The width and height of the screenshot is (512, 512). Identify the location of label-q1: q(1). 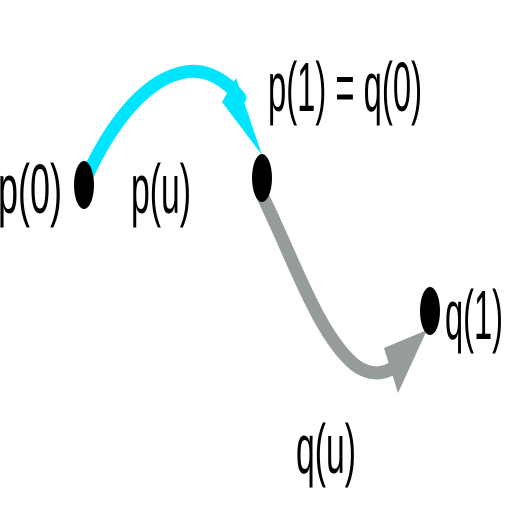
(474, 315).